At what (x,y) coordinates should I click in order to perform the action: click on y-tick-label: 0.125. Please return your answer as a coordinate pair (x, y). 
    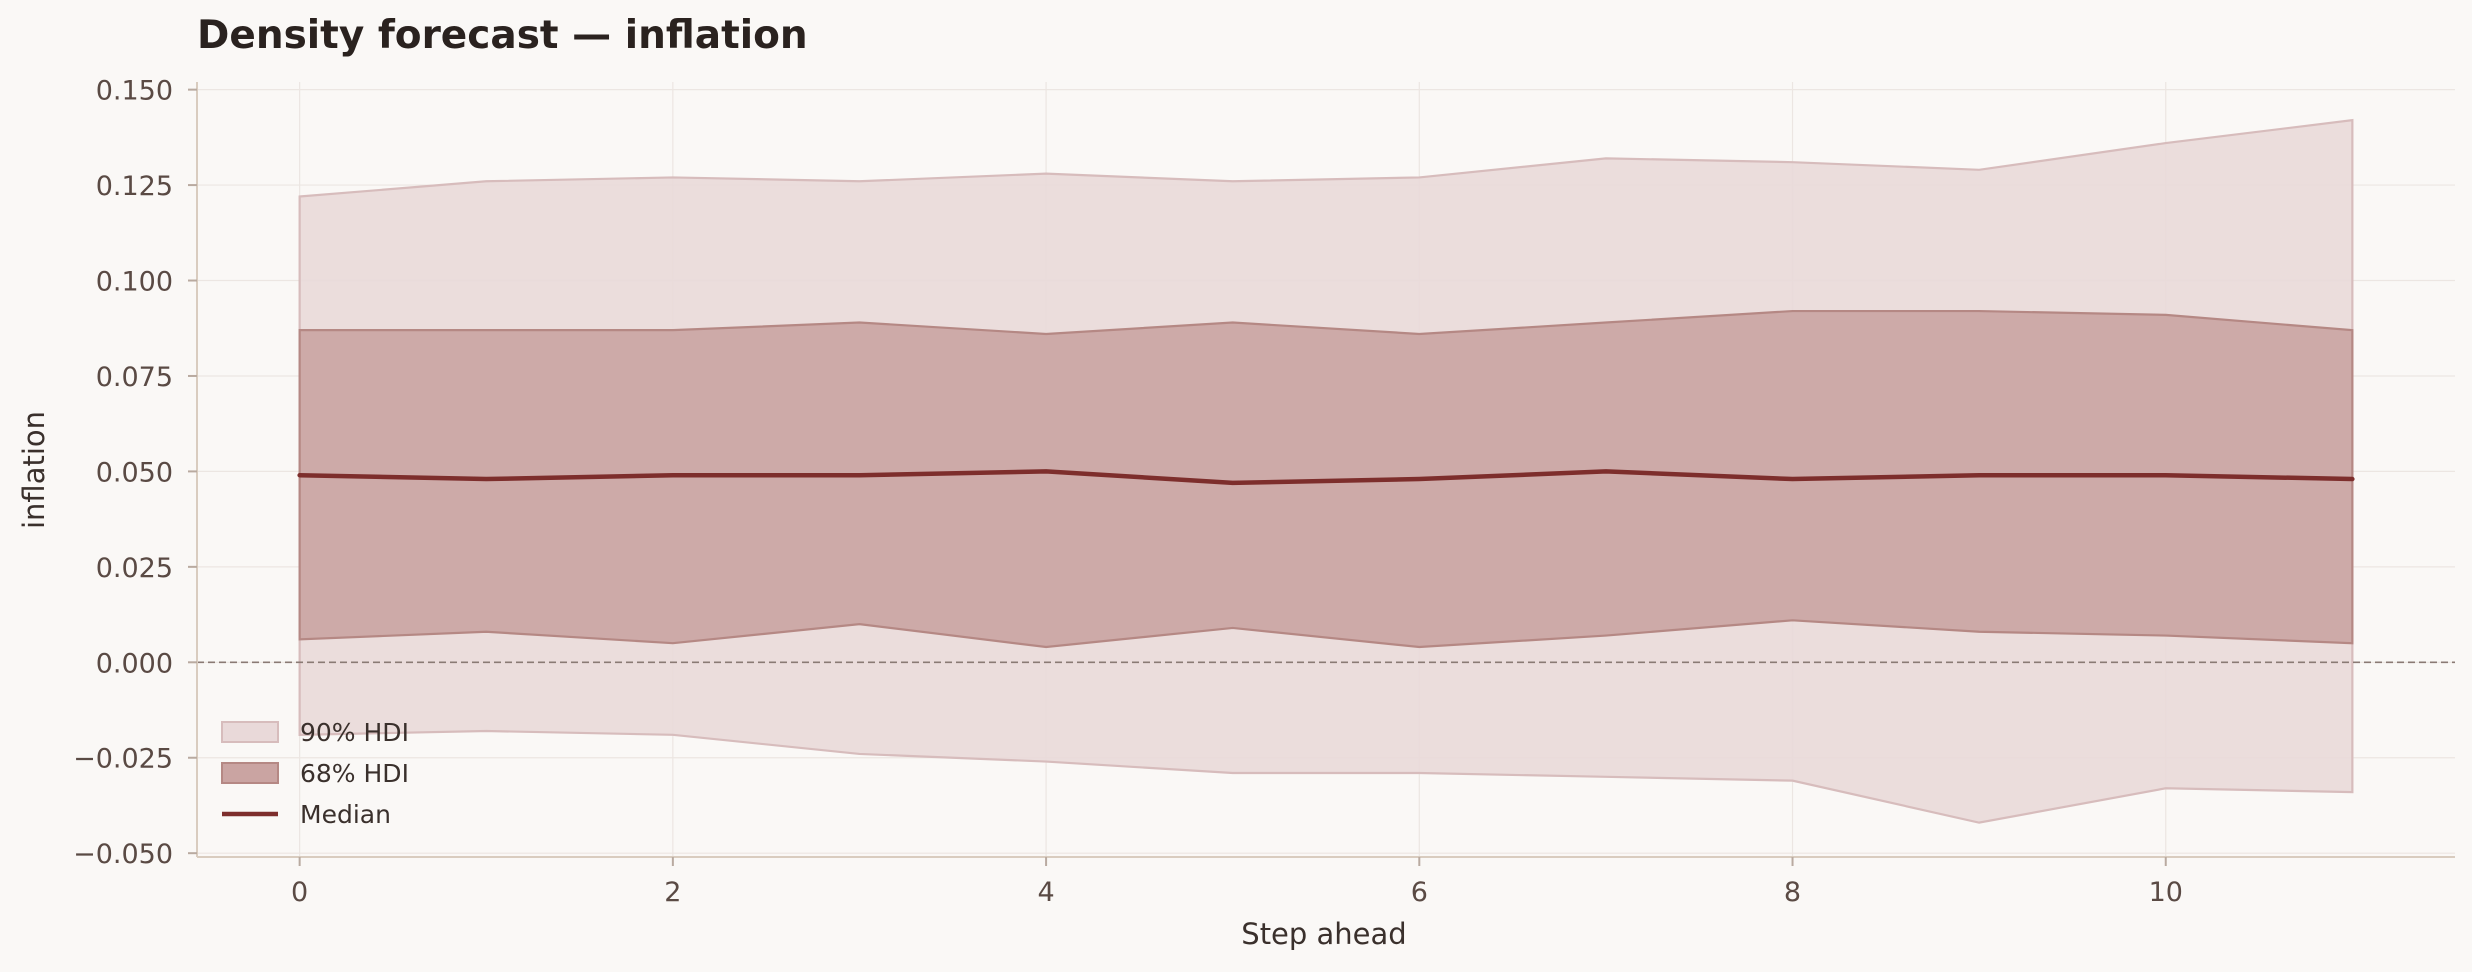
    Looking at the image, I should click on (134, 186).